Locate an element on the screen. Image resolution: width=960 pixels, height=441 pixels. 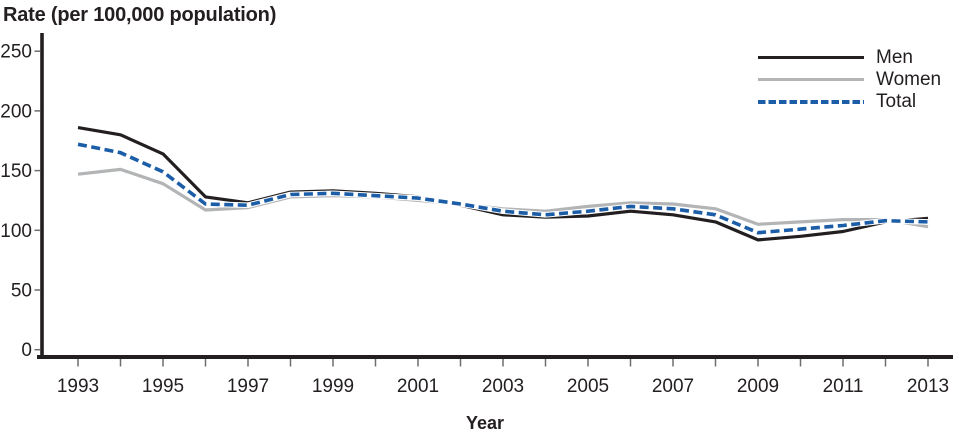
x-tick-label: 2003 is located at coordinates (503, 386).